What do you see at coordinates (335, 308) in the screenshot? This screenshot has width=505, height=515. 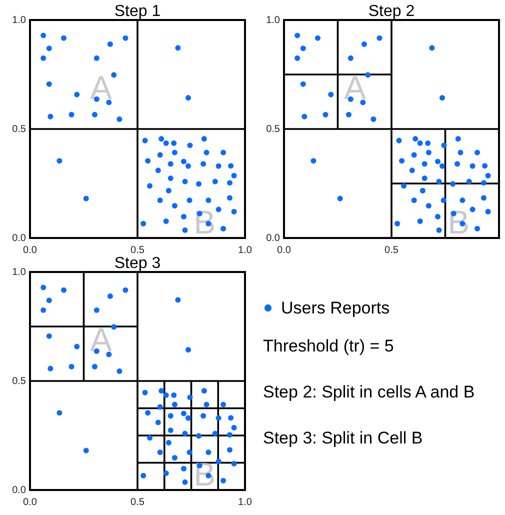 I see `legend-label: Users Reports` at bounding box center [335, 308].